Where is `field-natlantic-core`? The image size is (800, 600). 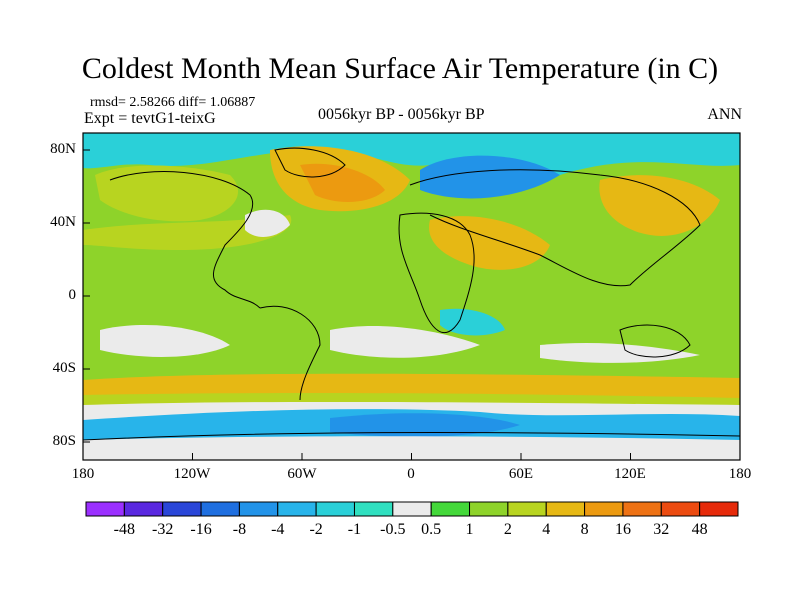
field-natlantic-core is located at coordinates (342, 182).